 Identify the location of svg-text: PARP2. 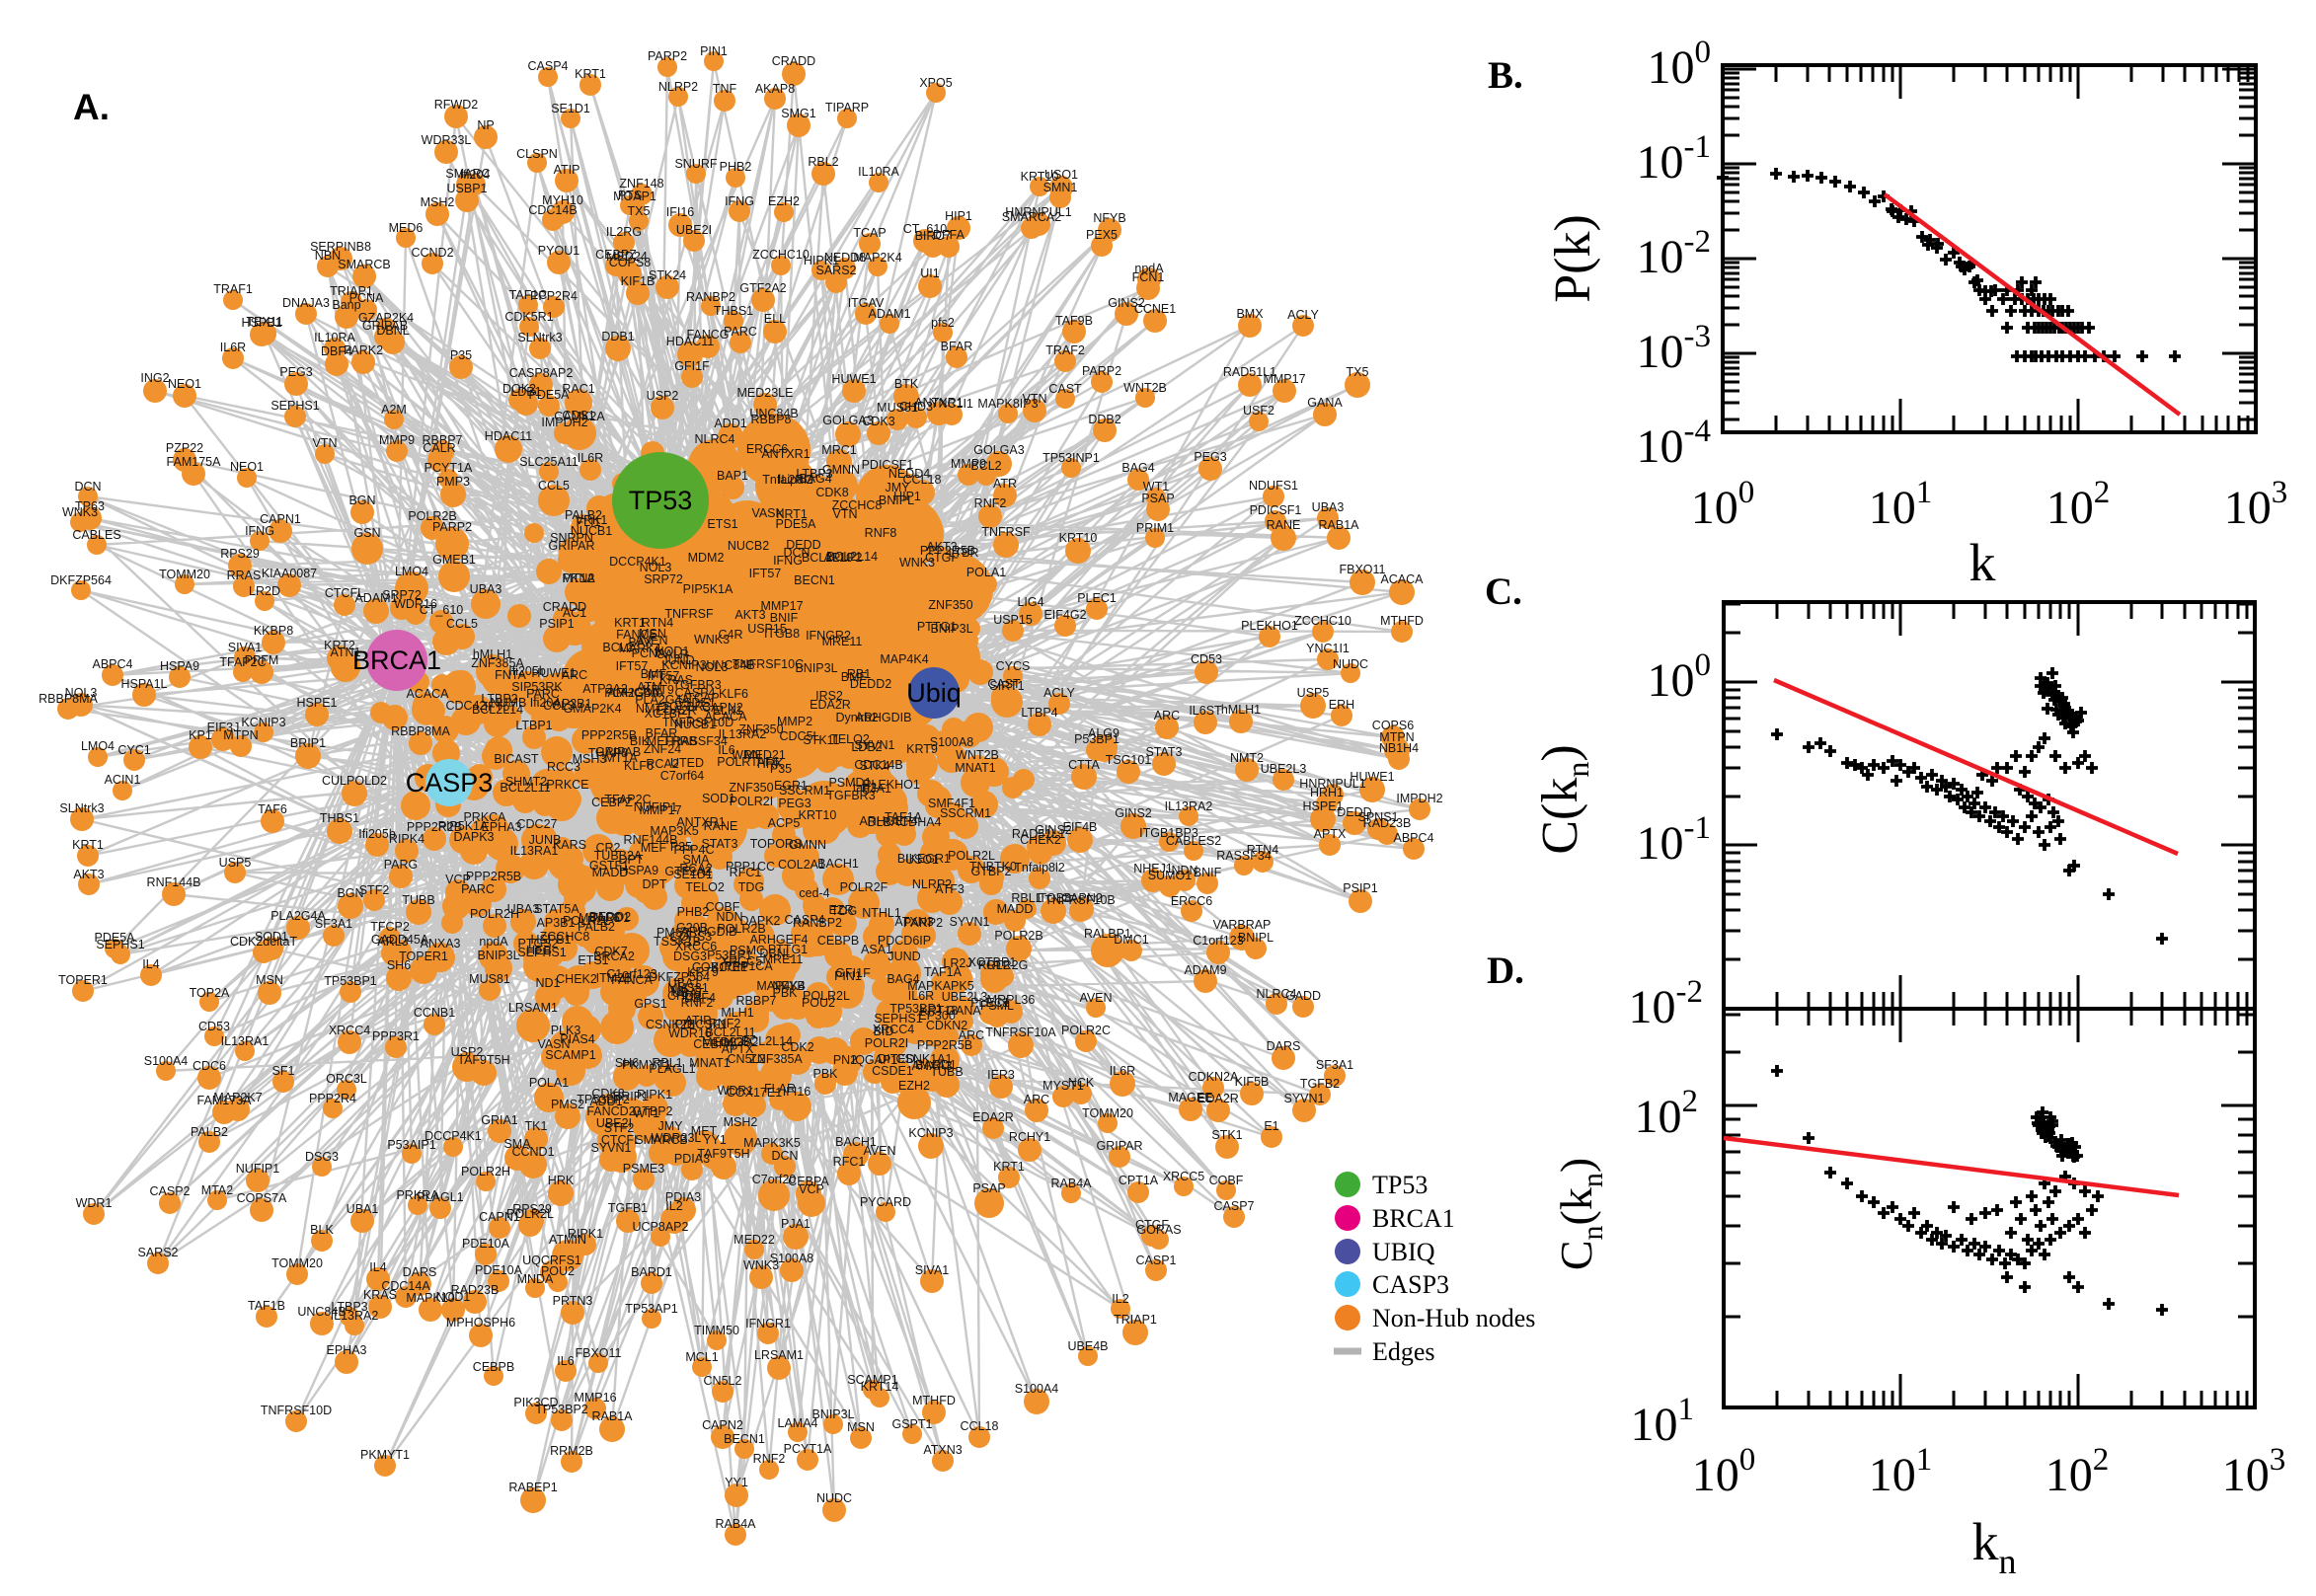
(452, 527).